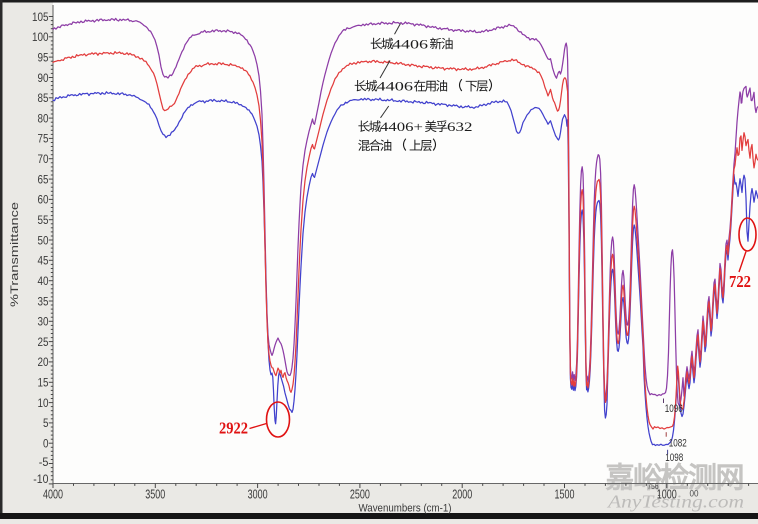  Describe the element at coordinates (43, 383) in the screenshot. I see `svg-text: 15` at that location.